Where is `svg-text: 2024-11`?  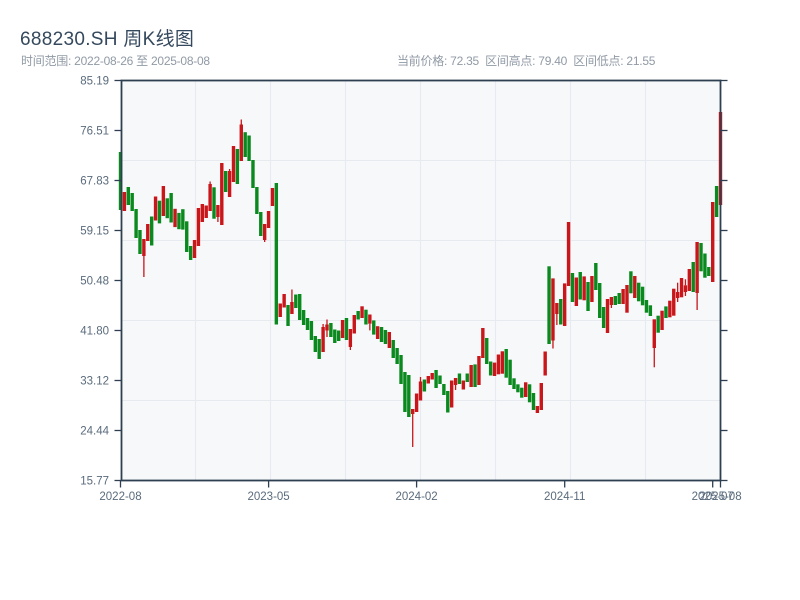 svg-text: 2024-11 is located at coordinates (564, 497).